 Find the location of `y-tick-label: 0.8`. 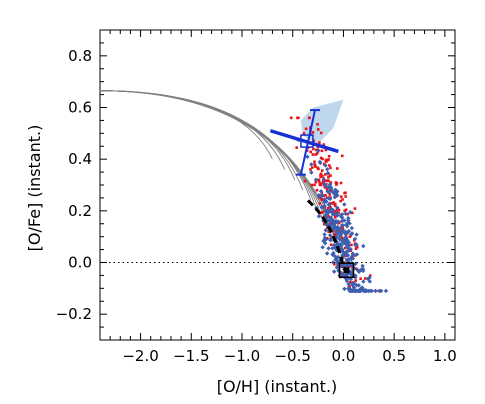

y-tick-label: 0.8 is located at coordinates (80, 56).